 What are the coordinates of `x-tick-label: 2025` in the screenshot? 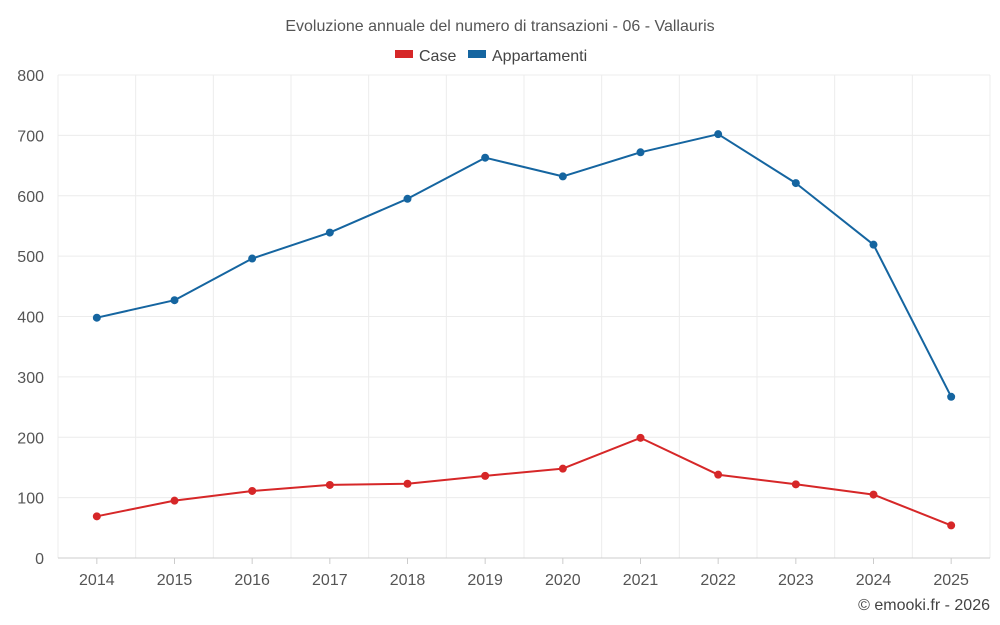 It's located at (951, 580).